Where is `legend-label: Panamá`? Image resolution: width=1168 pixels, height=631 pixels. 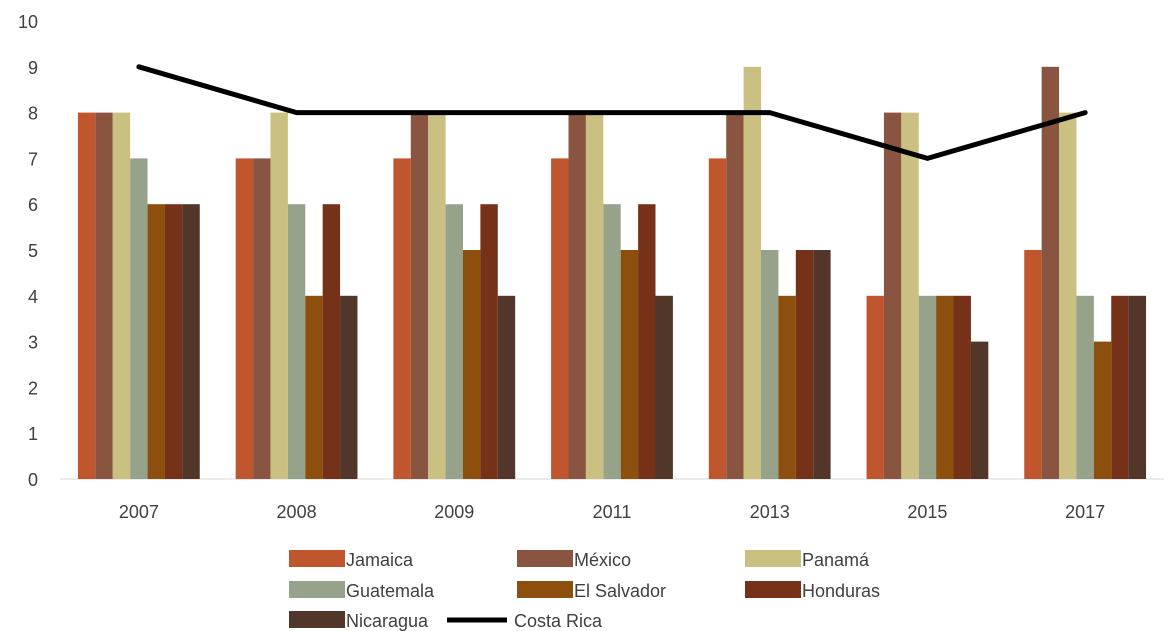 legend-label: Panamá is located at coordinates (836, 560).